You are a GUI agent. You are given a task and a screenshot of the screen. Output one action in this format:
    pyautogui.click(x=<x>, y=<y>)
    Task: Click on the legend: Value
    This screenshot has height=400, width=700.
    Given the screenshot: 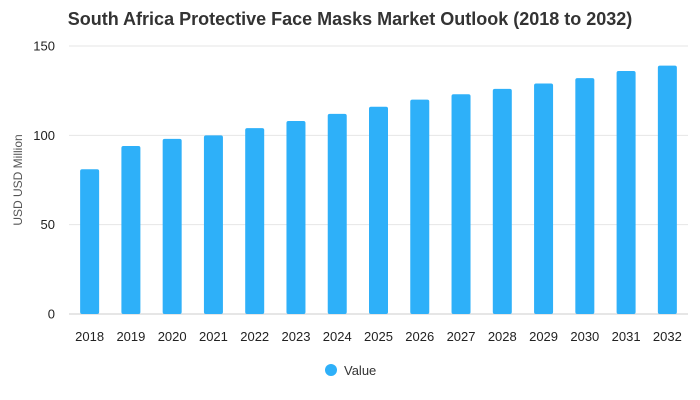 What is the action you would take?
    pyautogui.click(x=350, y=370)
    